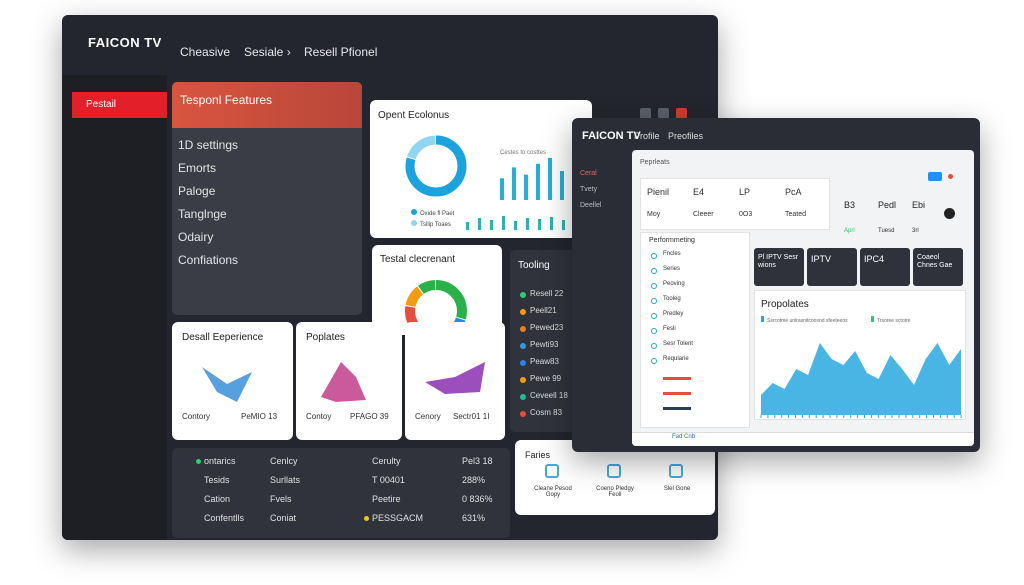  Describe the element at coordinates (202, 214) in the screenshot. I see `feature-item: Tanglnge` at that location.